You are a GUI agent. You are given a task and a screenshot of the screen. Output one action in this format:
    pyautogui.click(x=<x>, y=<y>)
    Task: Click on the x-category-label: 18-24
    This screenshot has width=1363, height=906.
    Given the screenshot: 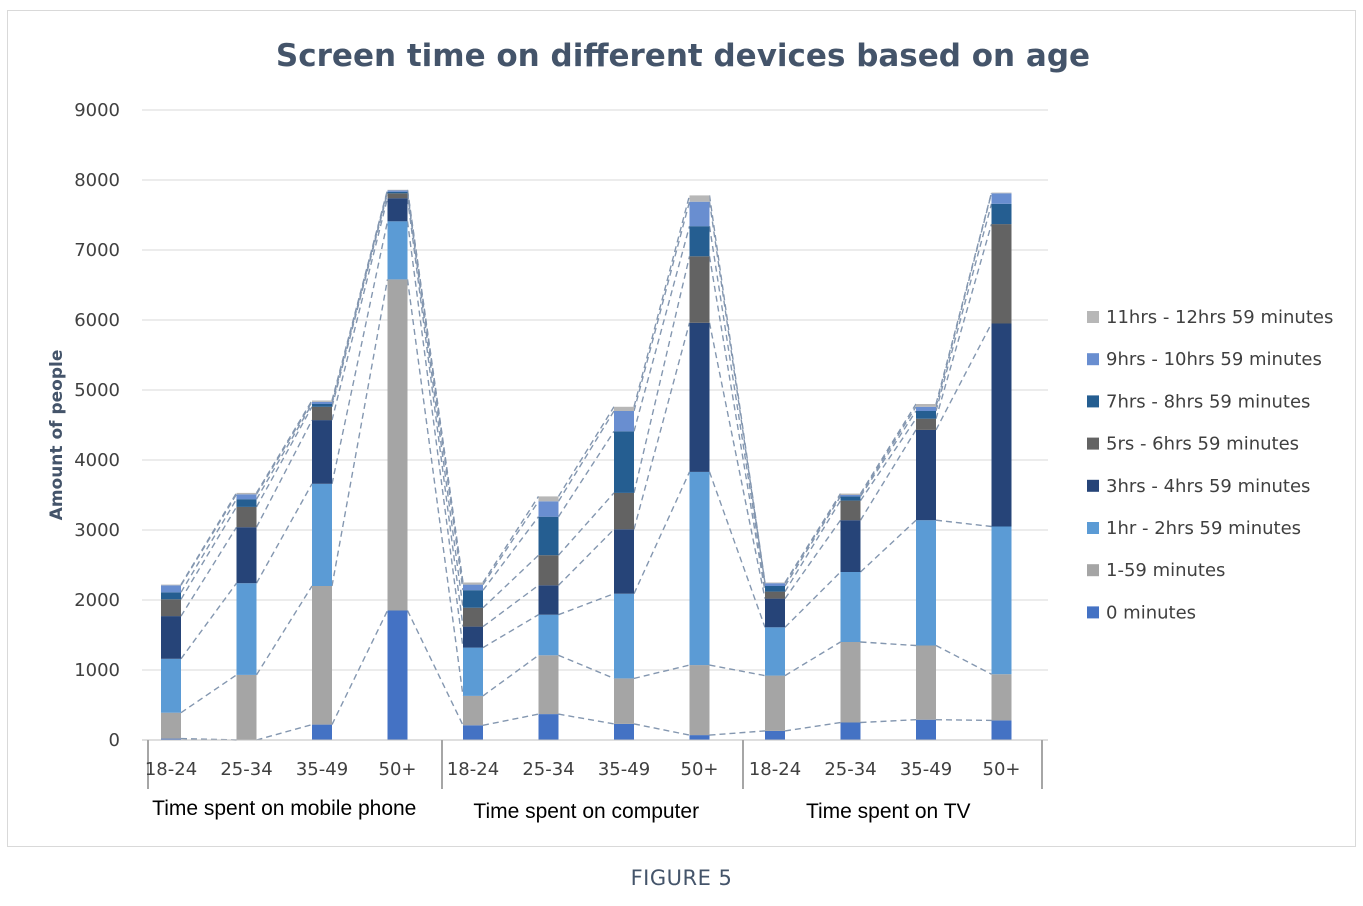 What is the action you would take?
    pyautogui.click(x=473, y=769)
    